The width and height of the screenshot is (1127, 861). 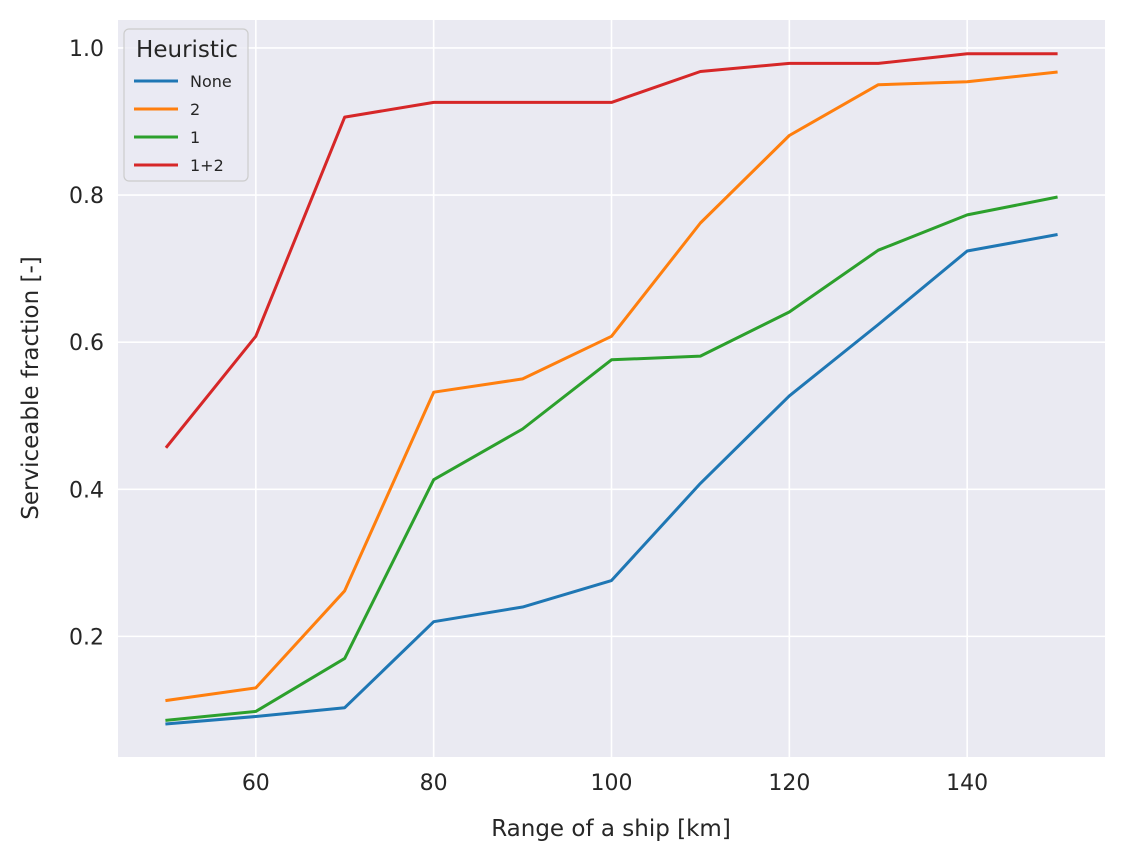 I want to click on y-tick-label: 0.4, so click(x=86, y=490).